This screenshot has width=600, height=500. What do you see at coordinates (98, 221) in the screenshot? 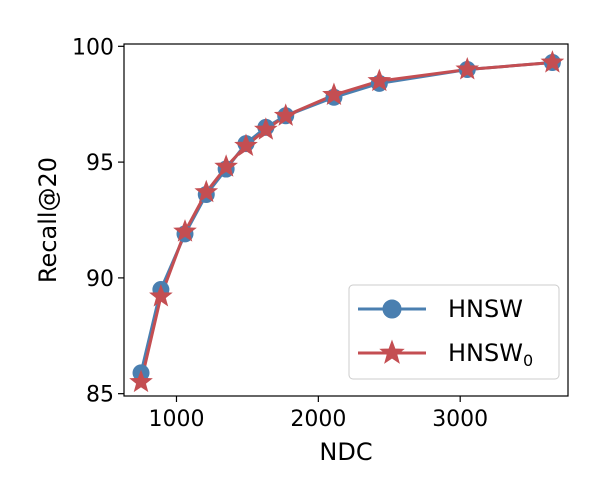
I see `y-axis-ticks: 85 90 95 100` at bounding box center [98, 221].